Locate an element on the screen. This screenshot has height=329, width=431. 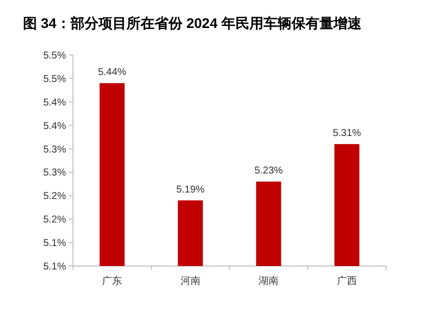
x-tick-label: 湖南 is located at coordinates (268, 281).